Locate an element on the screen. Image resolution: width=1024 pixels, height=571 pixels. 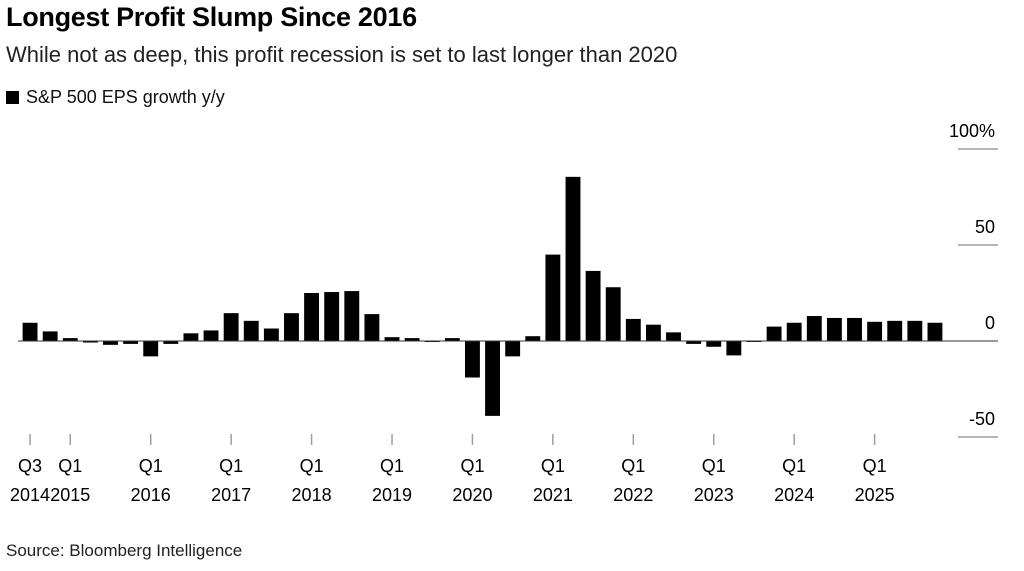
x-tick-year-label: 2020 is located at coordinates (472, 495).